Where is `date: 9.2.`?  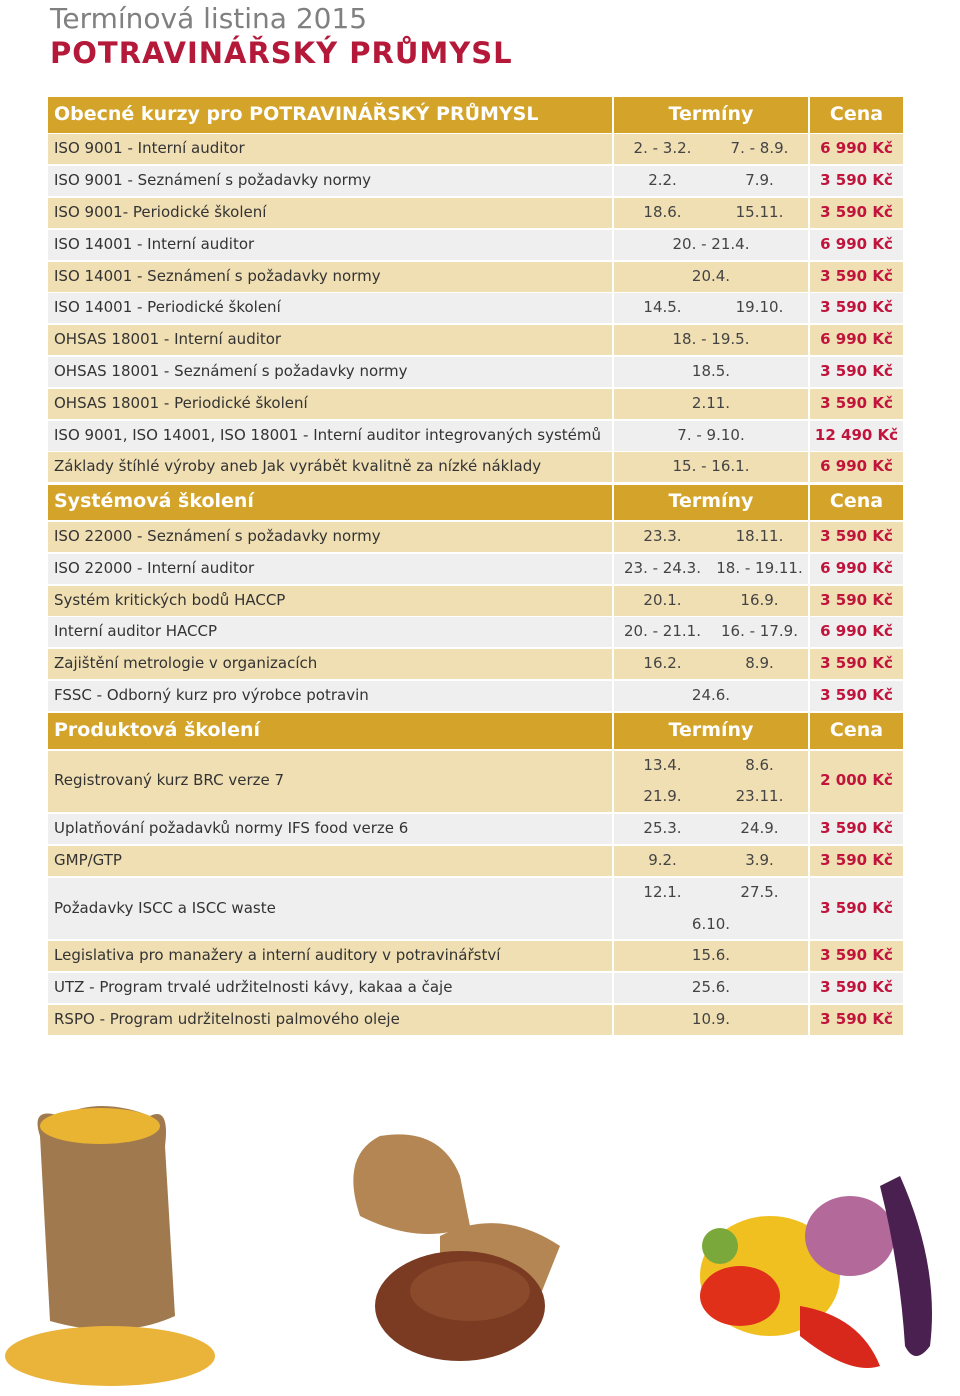
date: 9.2. is located at coordinates (662, 859).